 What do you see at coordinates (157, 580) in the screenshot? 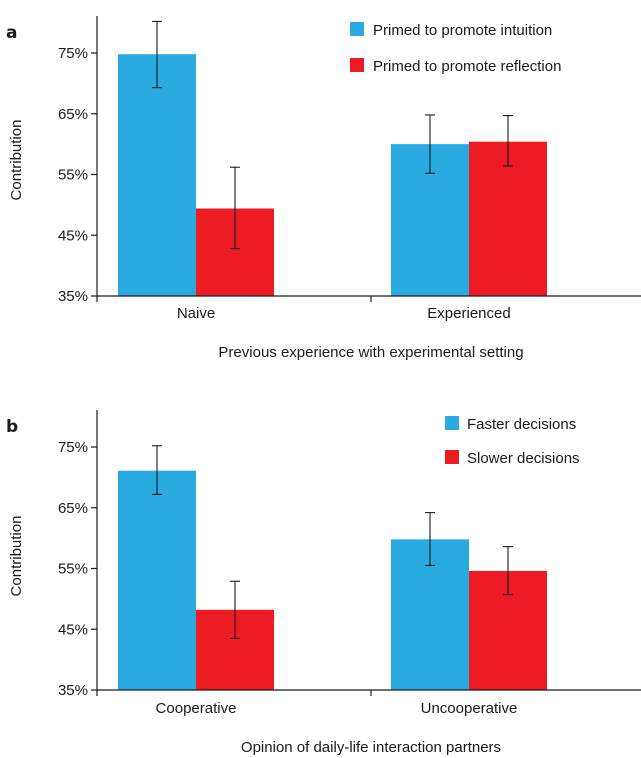
I see `panel-b-bar-cooperative-s0` at bounding box center [157, 580].